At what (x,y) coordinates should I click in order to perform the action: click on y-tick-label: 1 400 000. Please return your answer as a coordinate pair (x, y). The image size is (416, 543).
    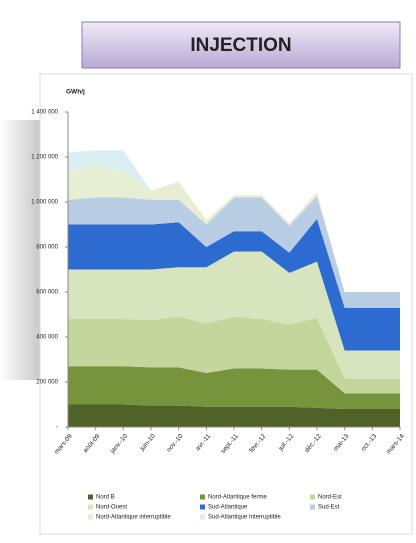
    Looking at the image, I should click on (44, 113).